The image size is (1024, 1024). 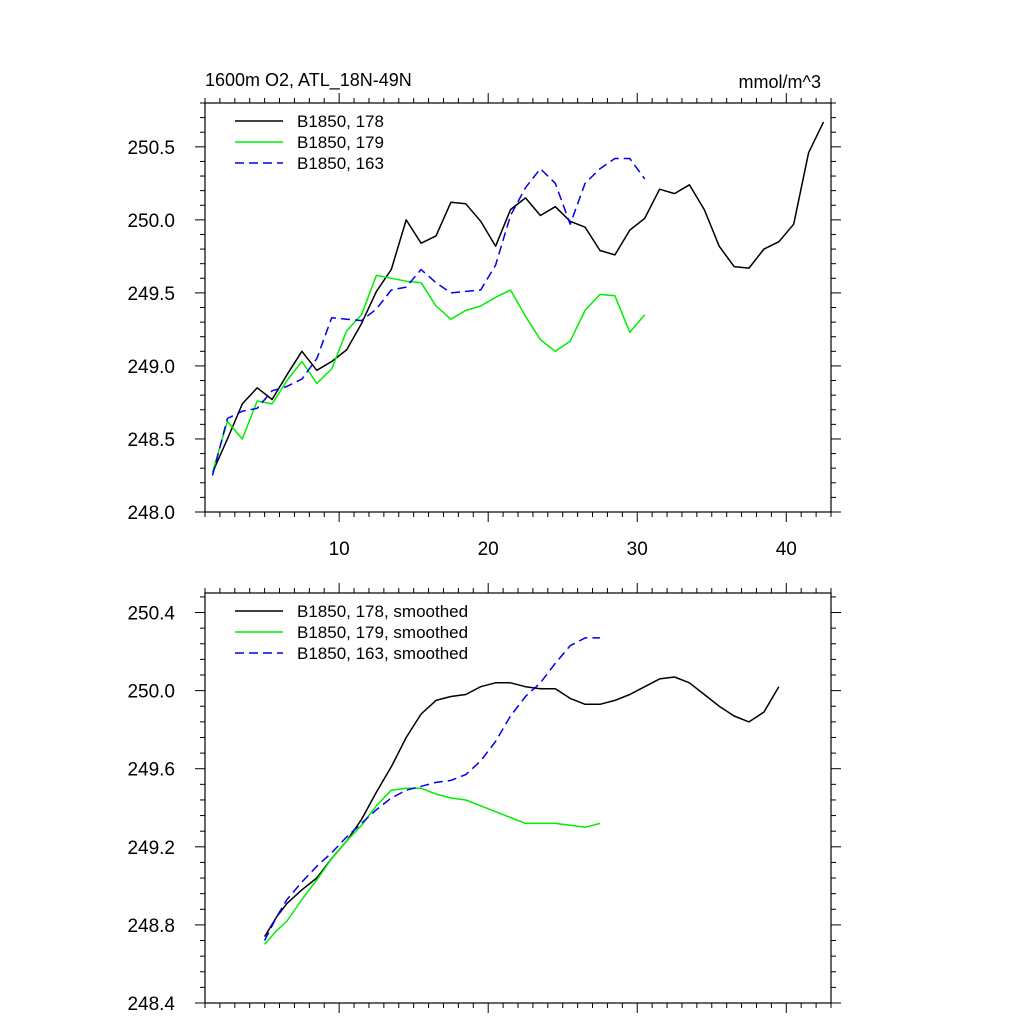 I want to click on y-tick-label: 249.6, so click(x=151, y=770).